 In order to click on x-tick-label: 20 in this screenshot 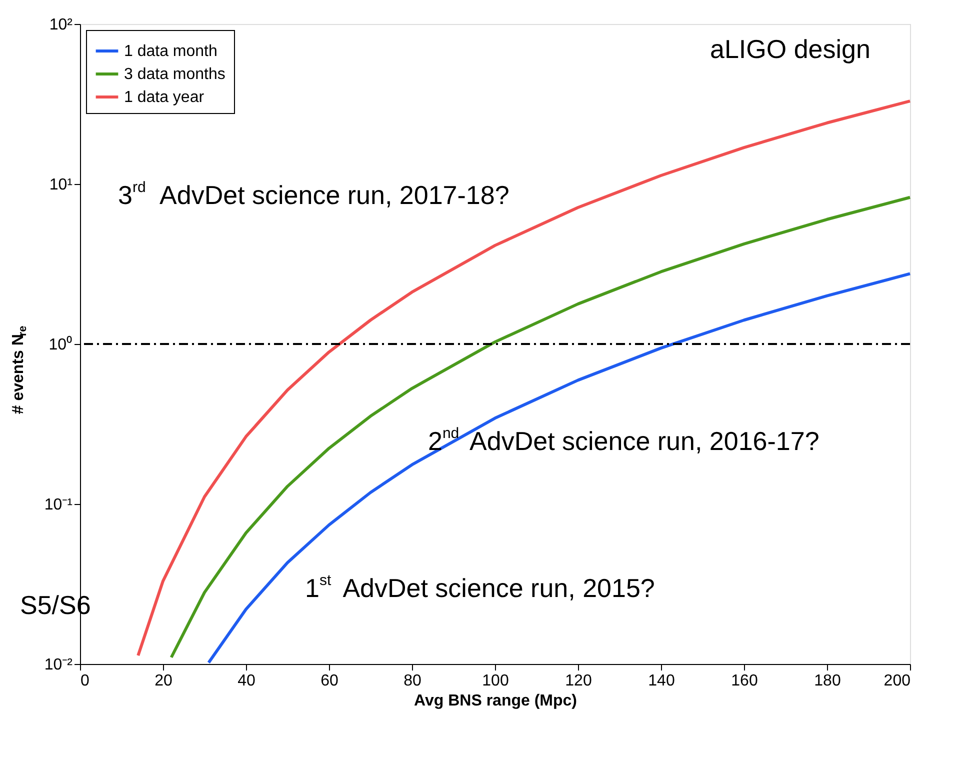, I will do `click(163, 681)`.